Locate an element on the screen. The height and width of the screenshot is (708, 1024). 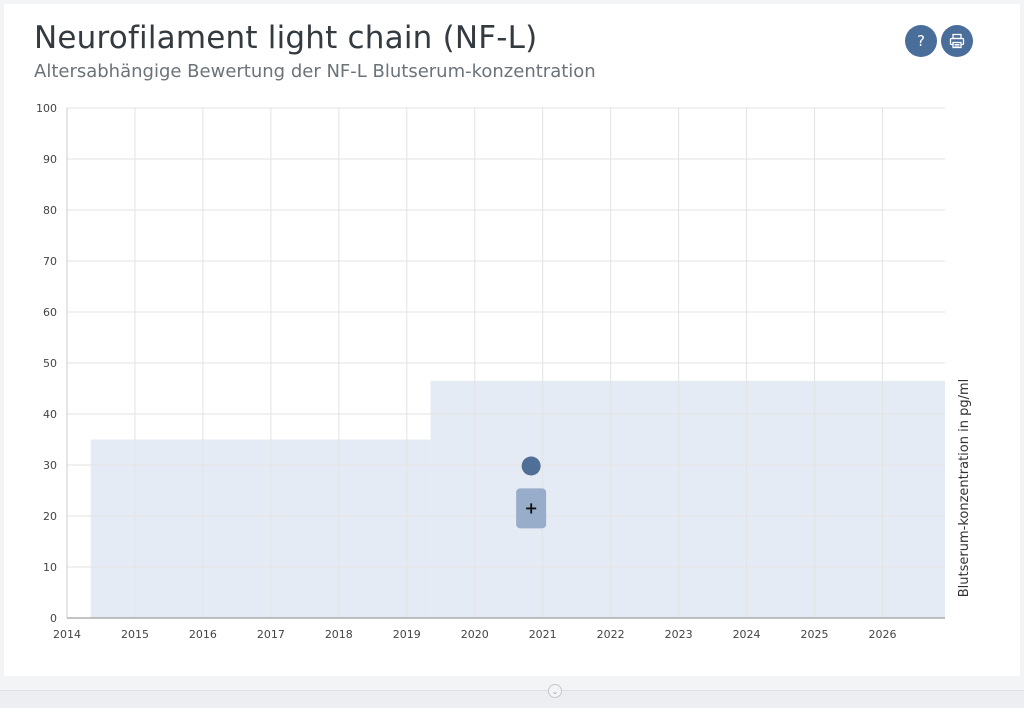
help-button: ? is located at coordinates (921, 41).